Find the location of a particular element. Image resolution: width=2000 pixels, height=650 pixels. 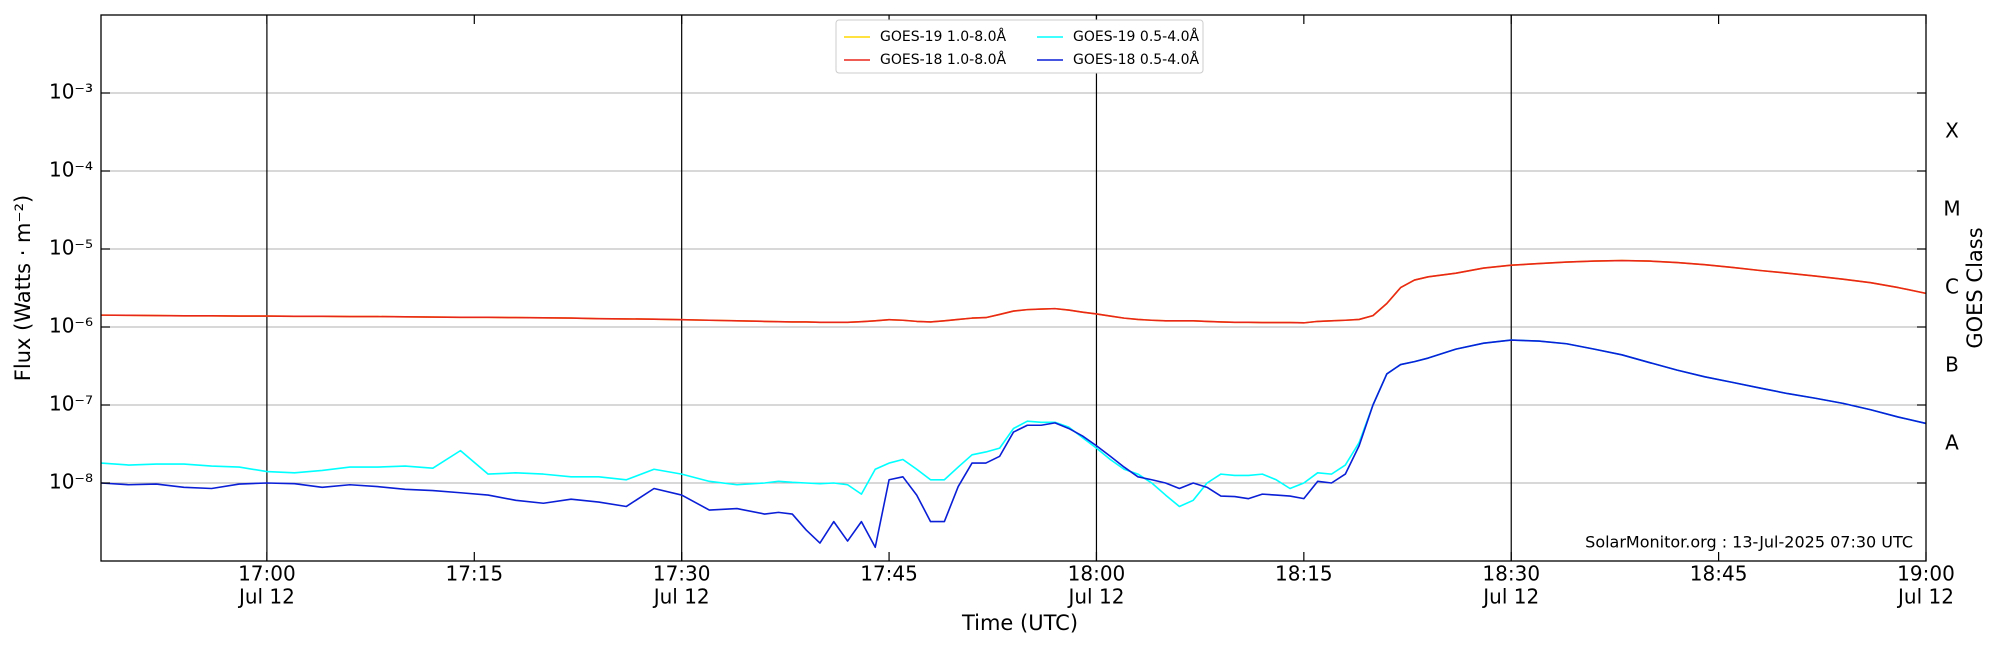

legend-label: GOES-19 1.0-8.0Å is located at coordinates (943, 36).